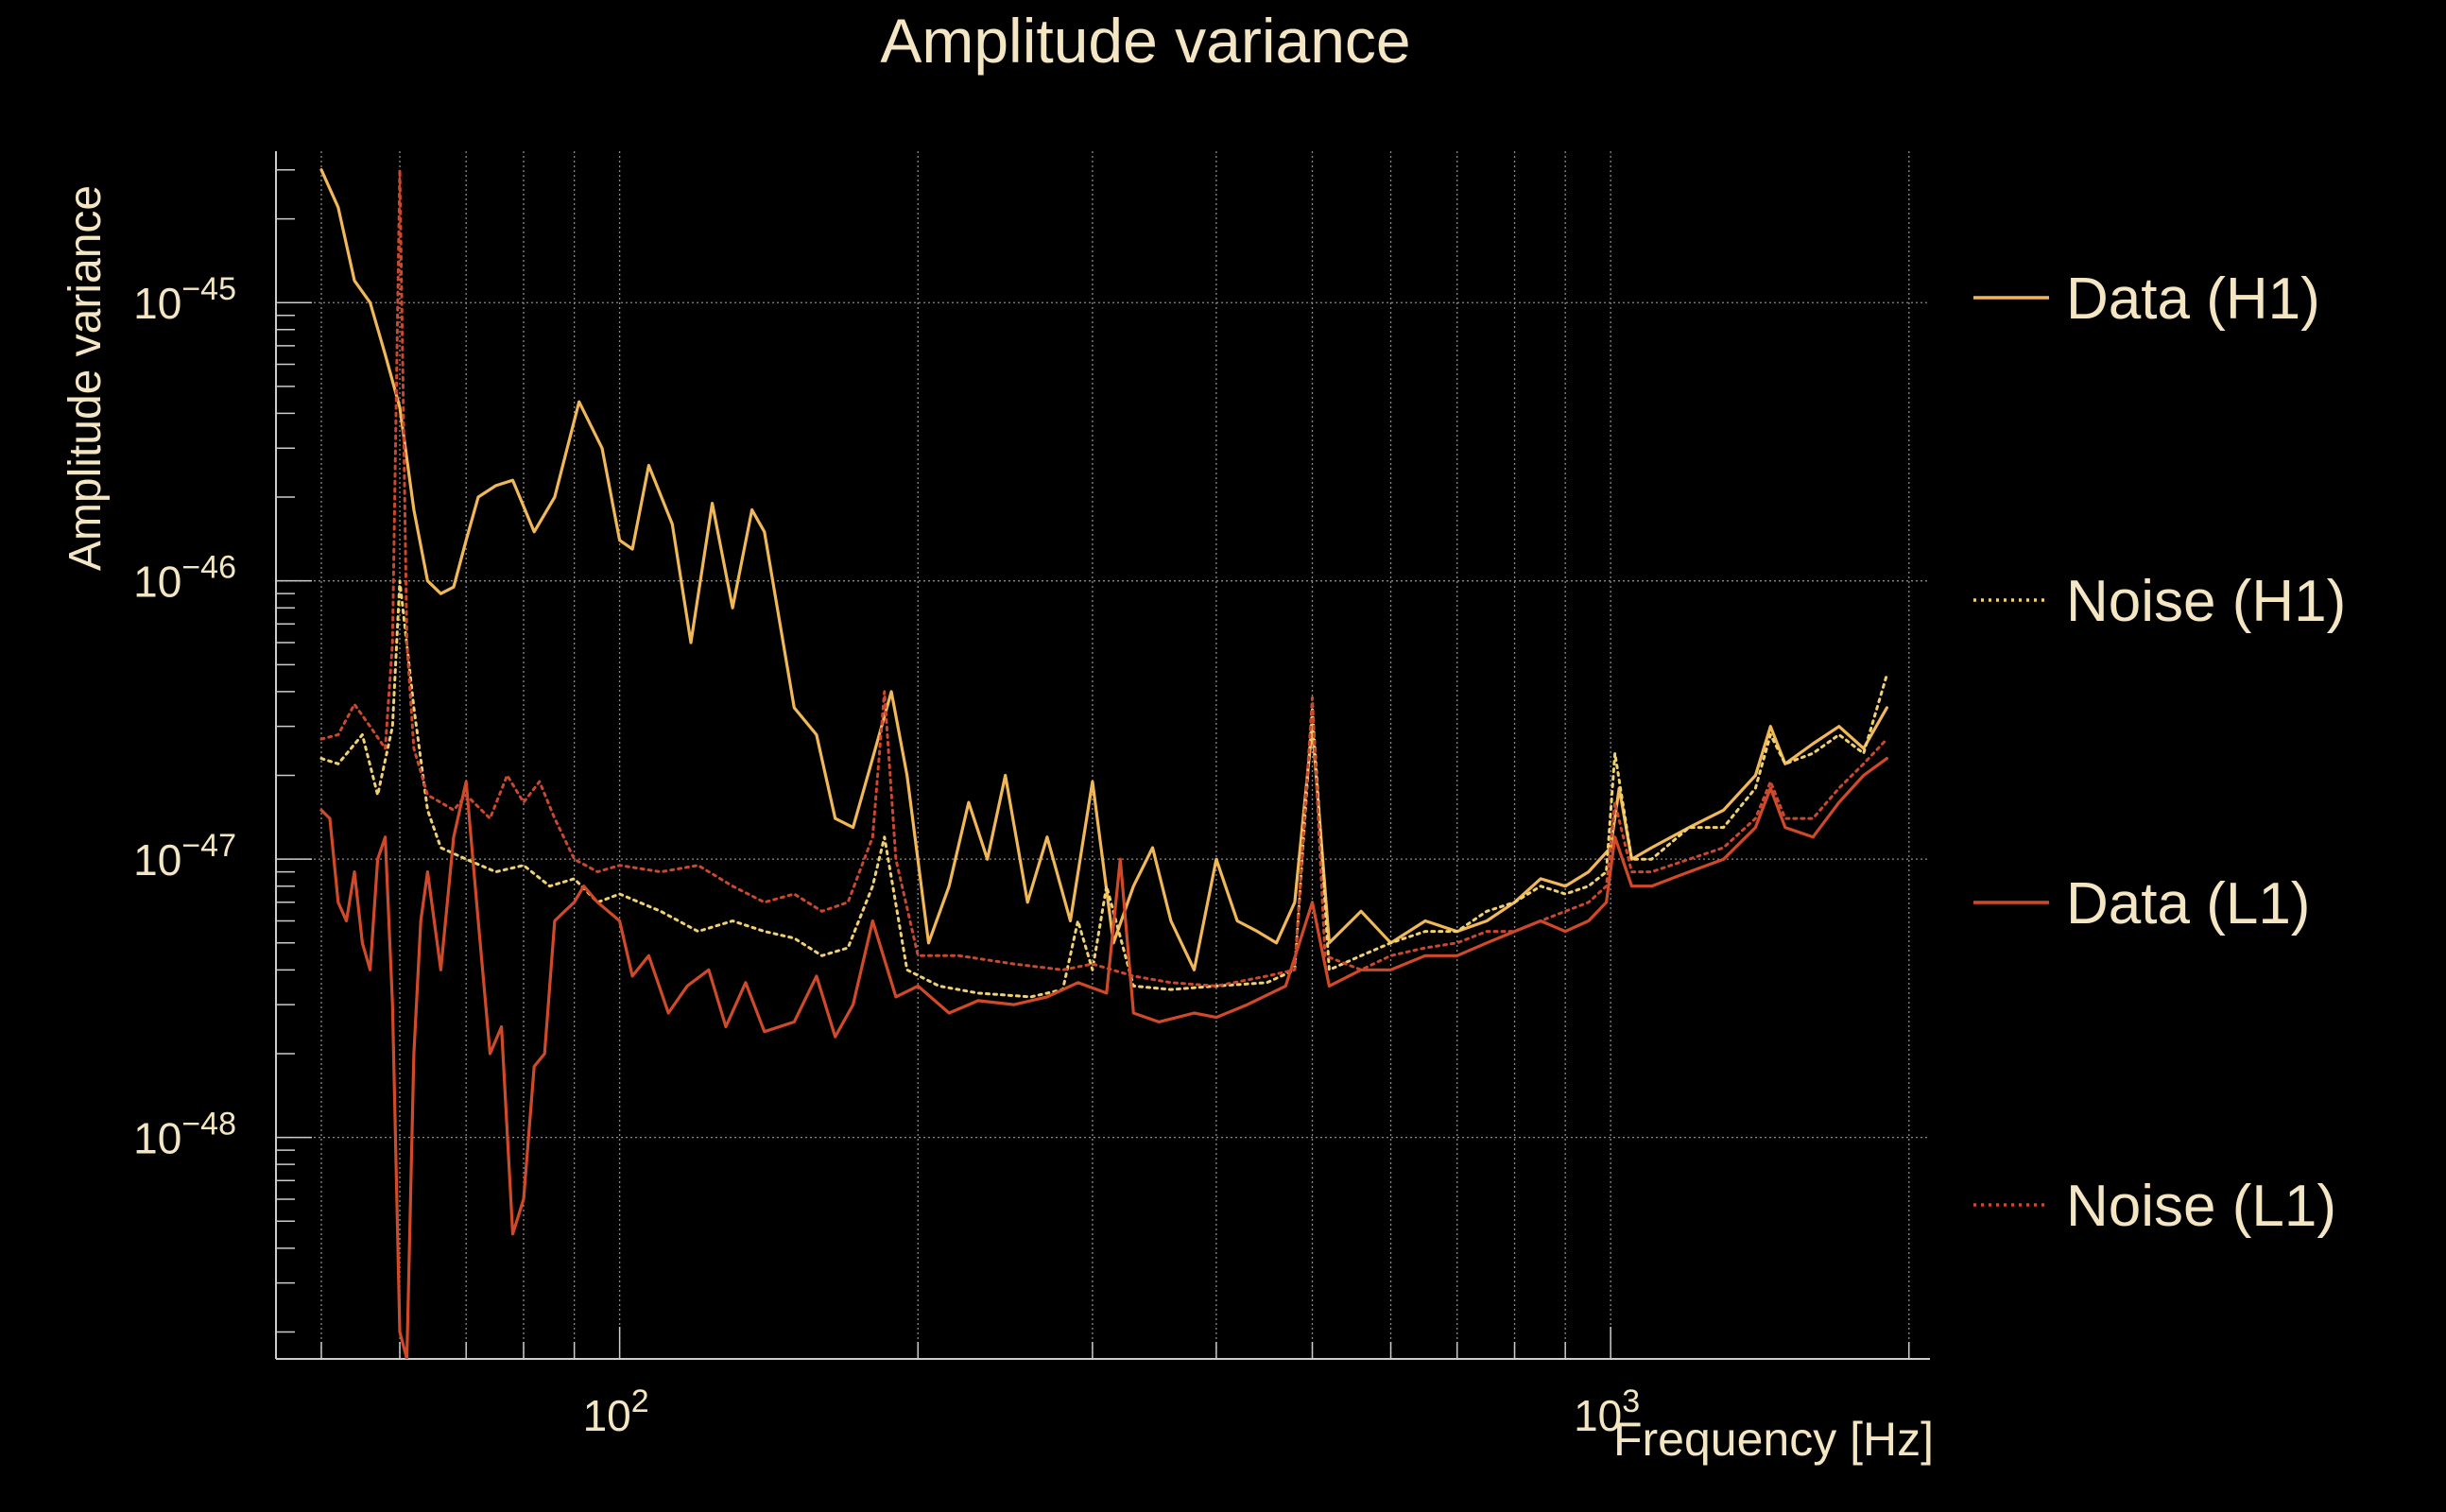 The width and height of the screenshot is (2446, 1512). What do you see at coordinates (1773, 1439) in the screenshot?
I see `x-axis-label: Frequency [Hz]` at bounding box center [1773, 1439].